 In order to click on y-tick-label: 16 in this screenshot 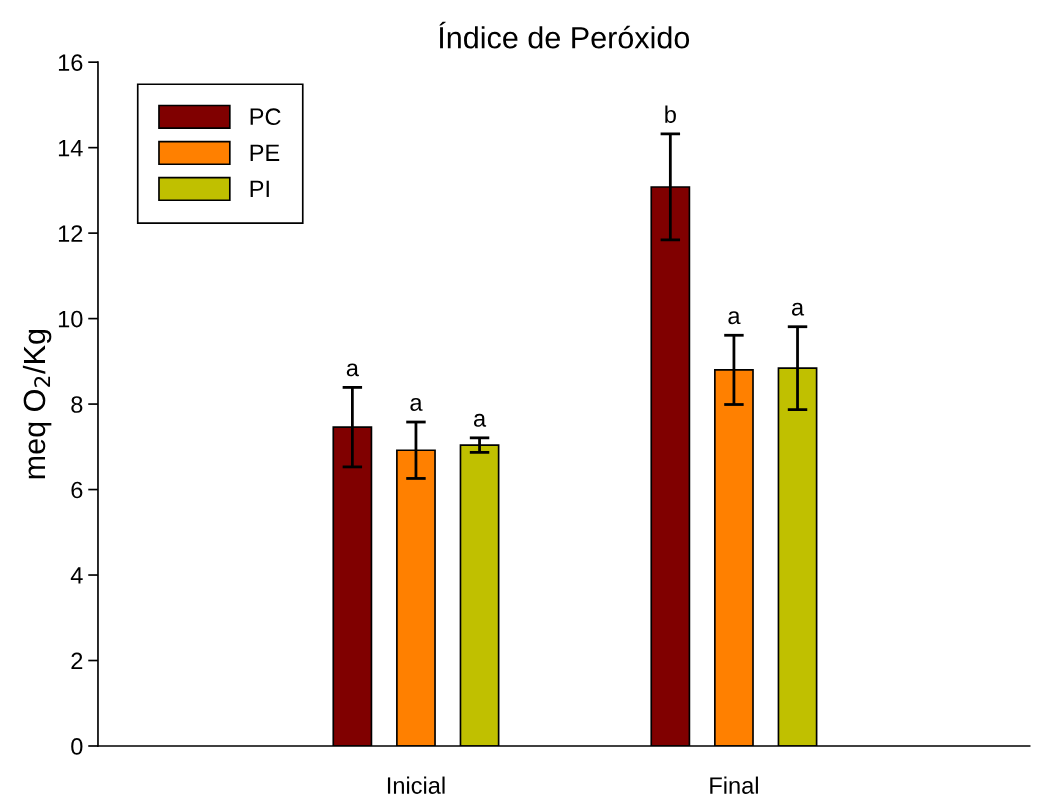, I will do `click(70, 62)`.